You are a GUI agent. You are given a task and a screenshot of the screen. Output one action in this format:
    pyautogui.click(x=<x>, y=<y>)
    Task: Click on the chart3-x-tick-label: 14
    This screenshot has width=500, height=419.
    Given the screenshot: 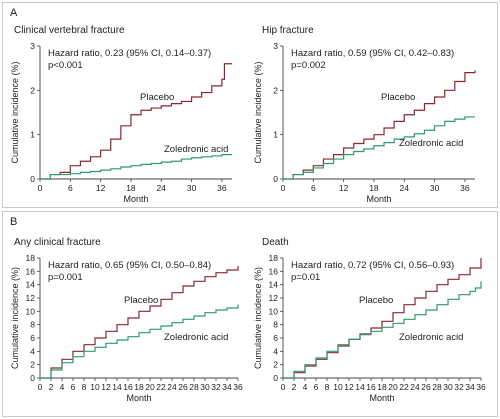 What is the action you would take?
    pyautogui.click(x=117, y=387)
    